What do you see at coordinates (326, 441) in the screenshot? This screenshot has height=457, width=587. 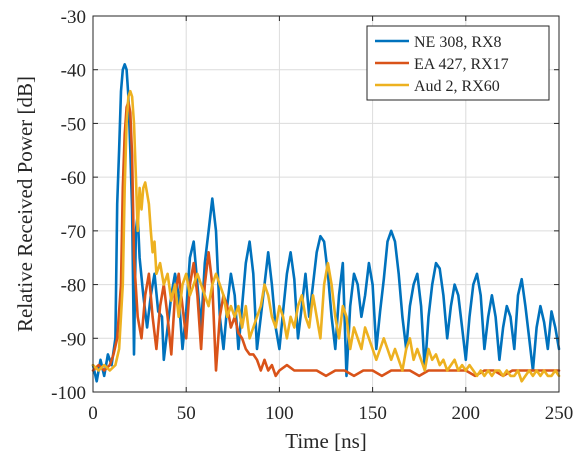 I see `x-axis-label: Time [ns]` at bounding box center [326, 441].